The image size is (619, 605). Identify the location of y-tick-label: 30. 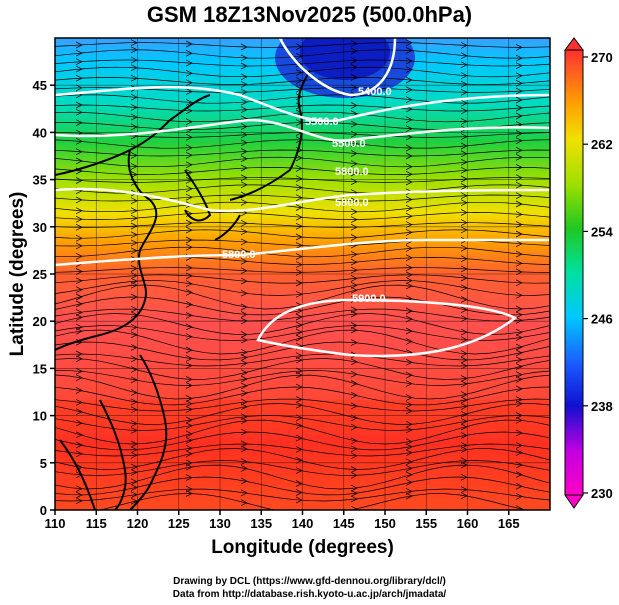
(40, 227).